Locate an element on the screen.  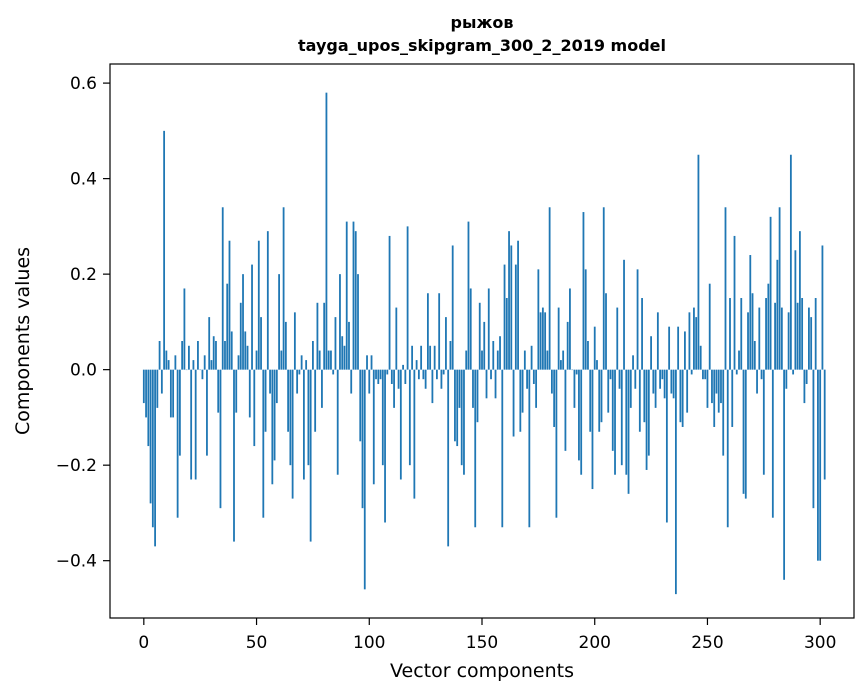
x-tick-label-200: 200 is located at coordinates (595, 643).